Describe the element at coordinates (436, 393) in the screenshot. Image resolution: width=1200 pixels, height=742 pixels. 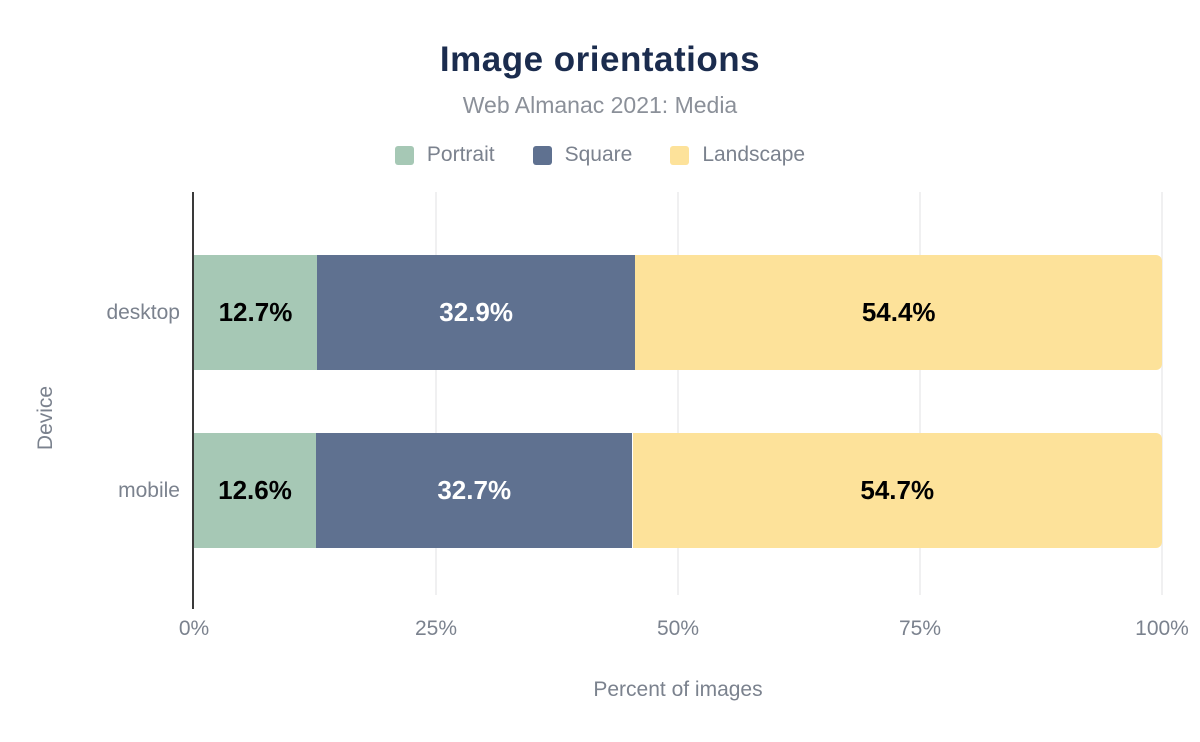
I see `gridline-25%` at that location.